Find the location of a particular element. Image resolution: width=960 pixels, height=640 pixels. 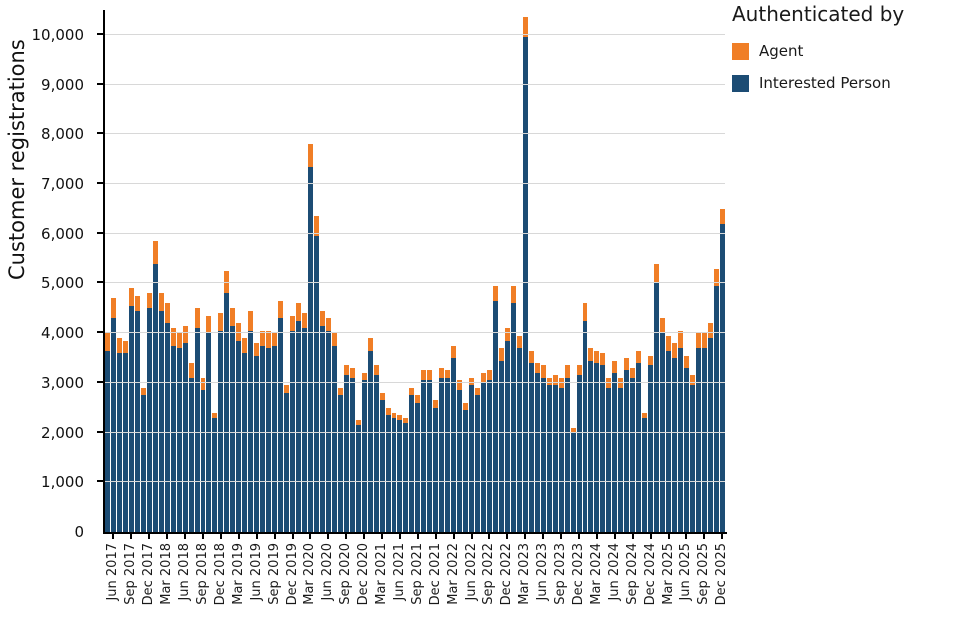

x-tick-slot: Dec 2019 is located at coordinates (292, 584).